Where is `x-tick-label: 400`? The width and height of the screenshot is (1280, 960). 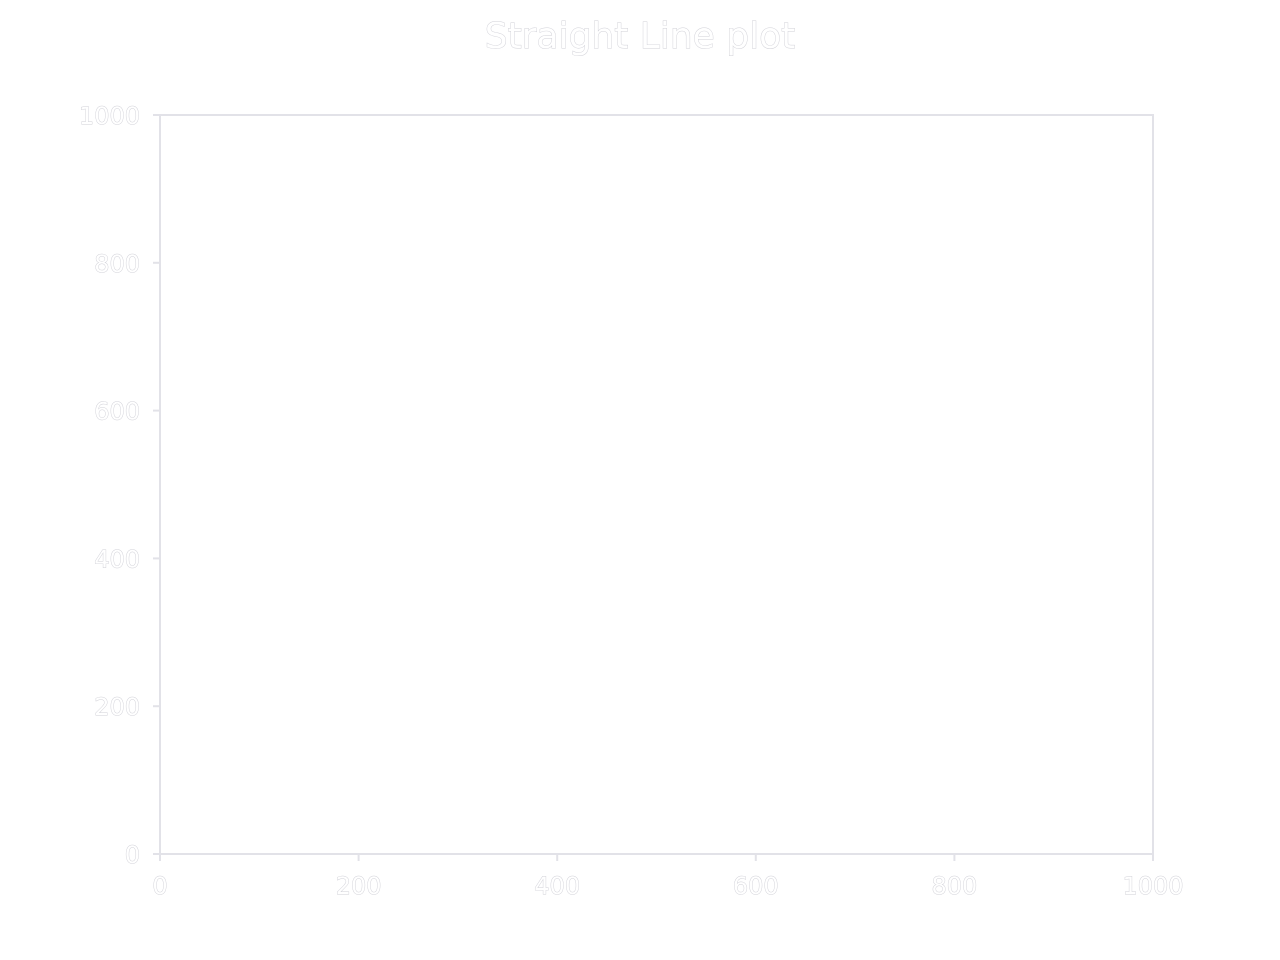
x-tick-label: 400 is located at coordinates (557, 886).